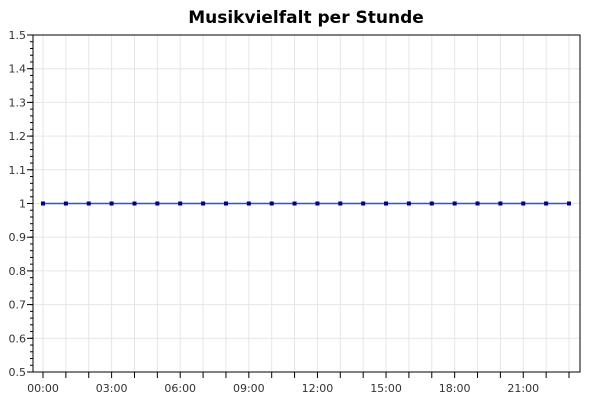  What do you see at coordinates (523, 388) in the screenshot?
I see `x-tick-label: 21:00` at bounding box center [523, 388].